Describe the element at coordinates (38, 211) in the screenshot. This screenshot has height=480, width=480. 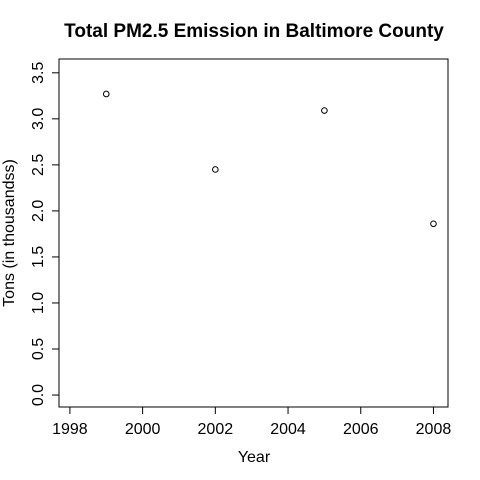
I see `y-tick-label: 2.0` at that location.